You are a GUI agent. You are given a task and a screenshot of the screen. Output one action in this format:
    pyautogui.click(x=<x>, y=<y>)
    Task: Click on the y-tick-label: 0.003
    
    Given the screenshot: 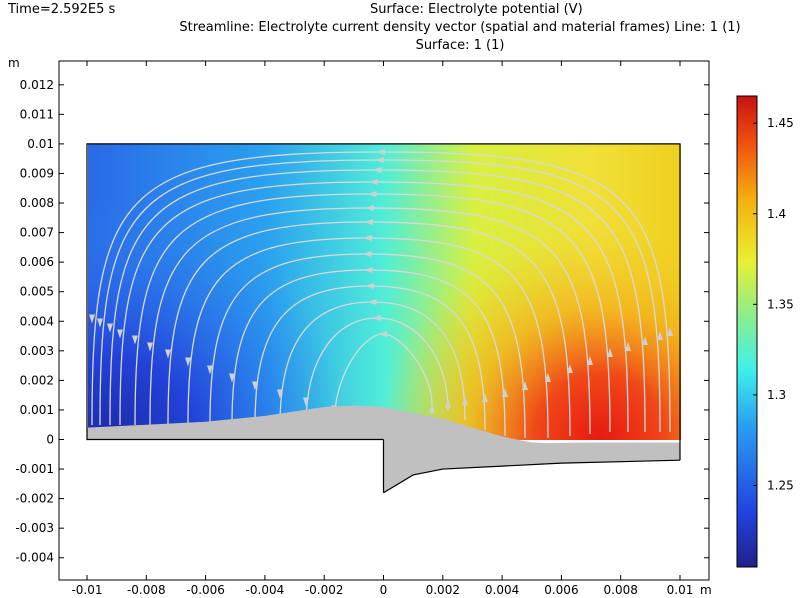 What is the action you would take?
    pyautogui.click(x=37, y=351)
    